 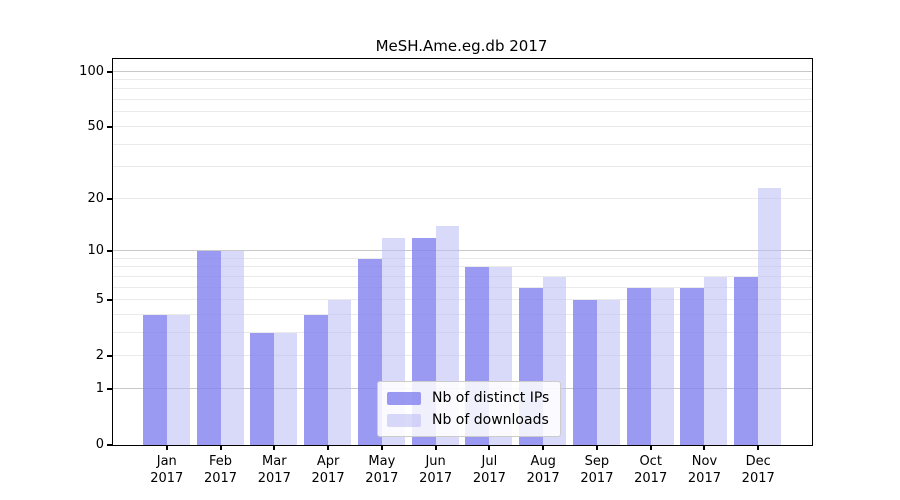 What do you see at coordinates (99, 388) in the screenshot?
I see `y-tick-label: 1` at bounding box center [99, 388].